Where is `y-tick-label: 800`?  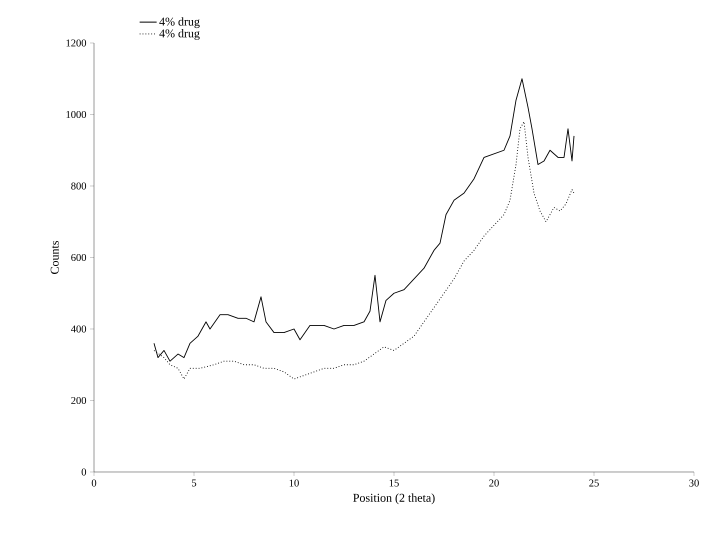 y-tick-label: 800 is located at coordinates (78, 186).